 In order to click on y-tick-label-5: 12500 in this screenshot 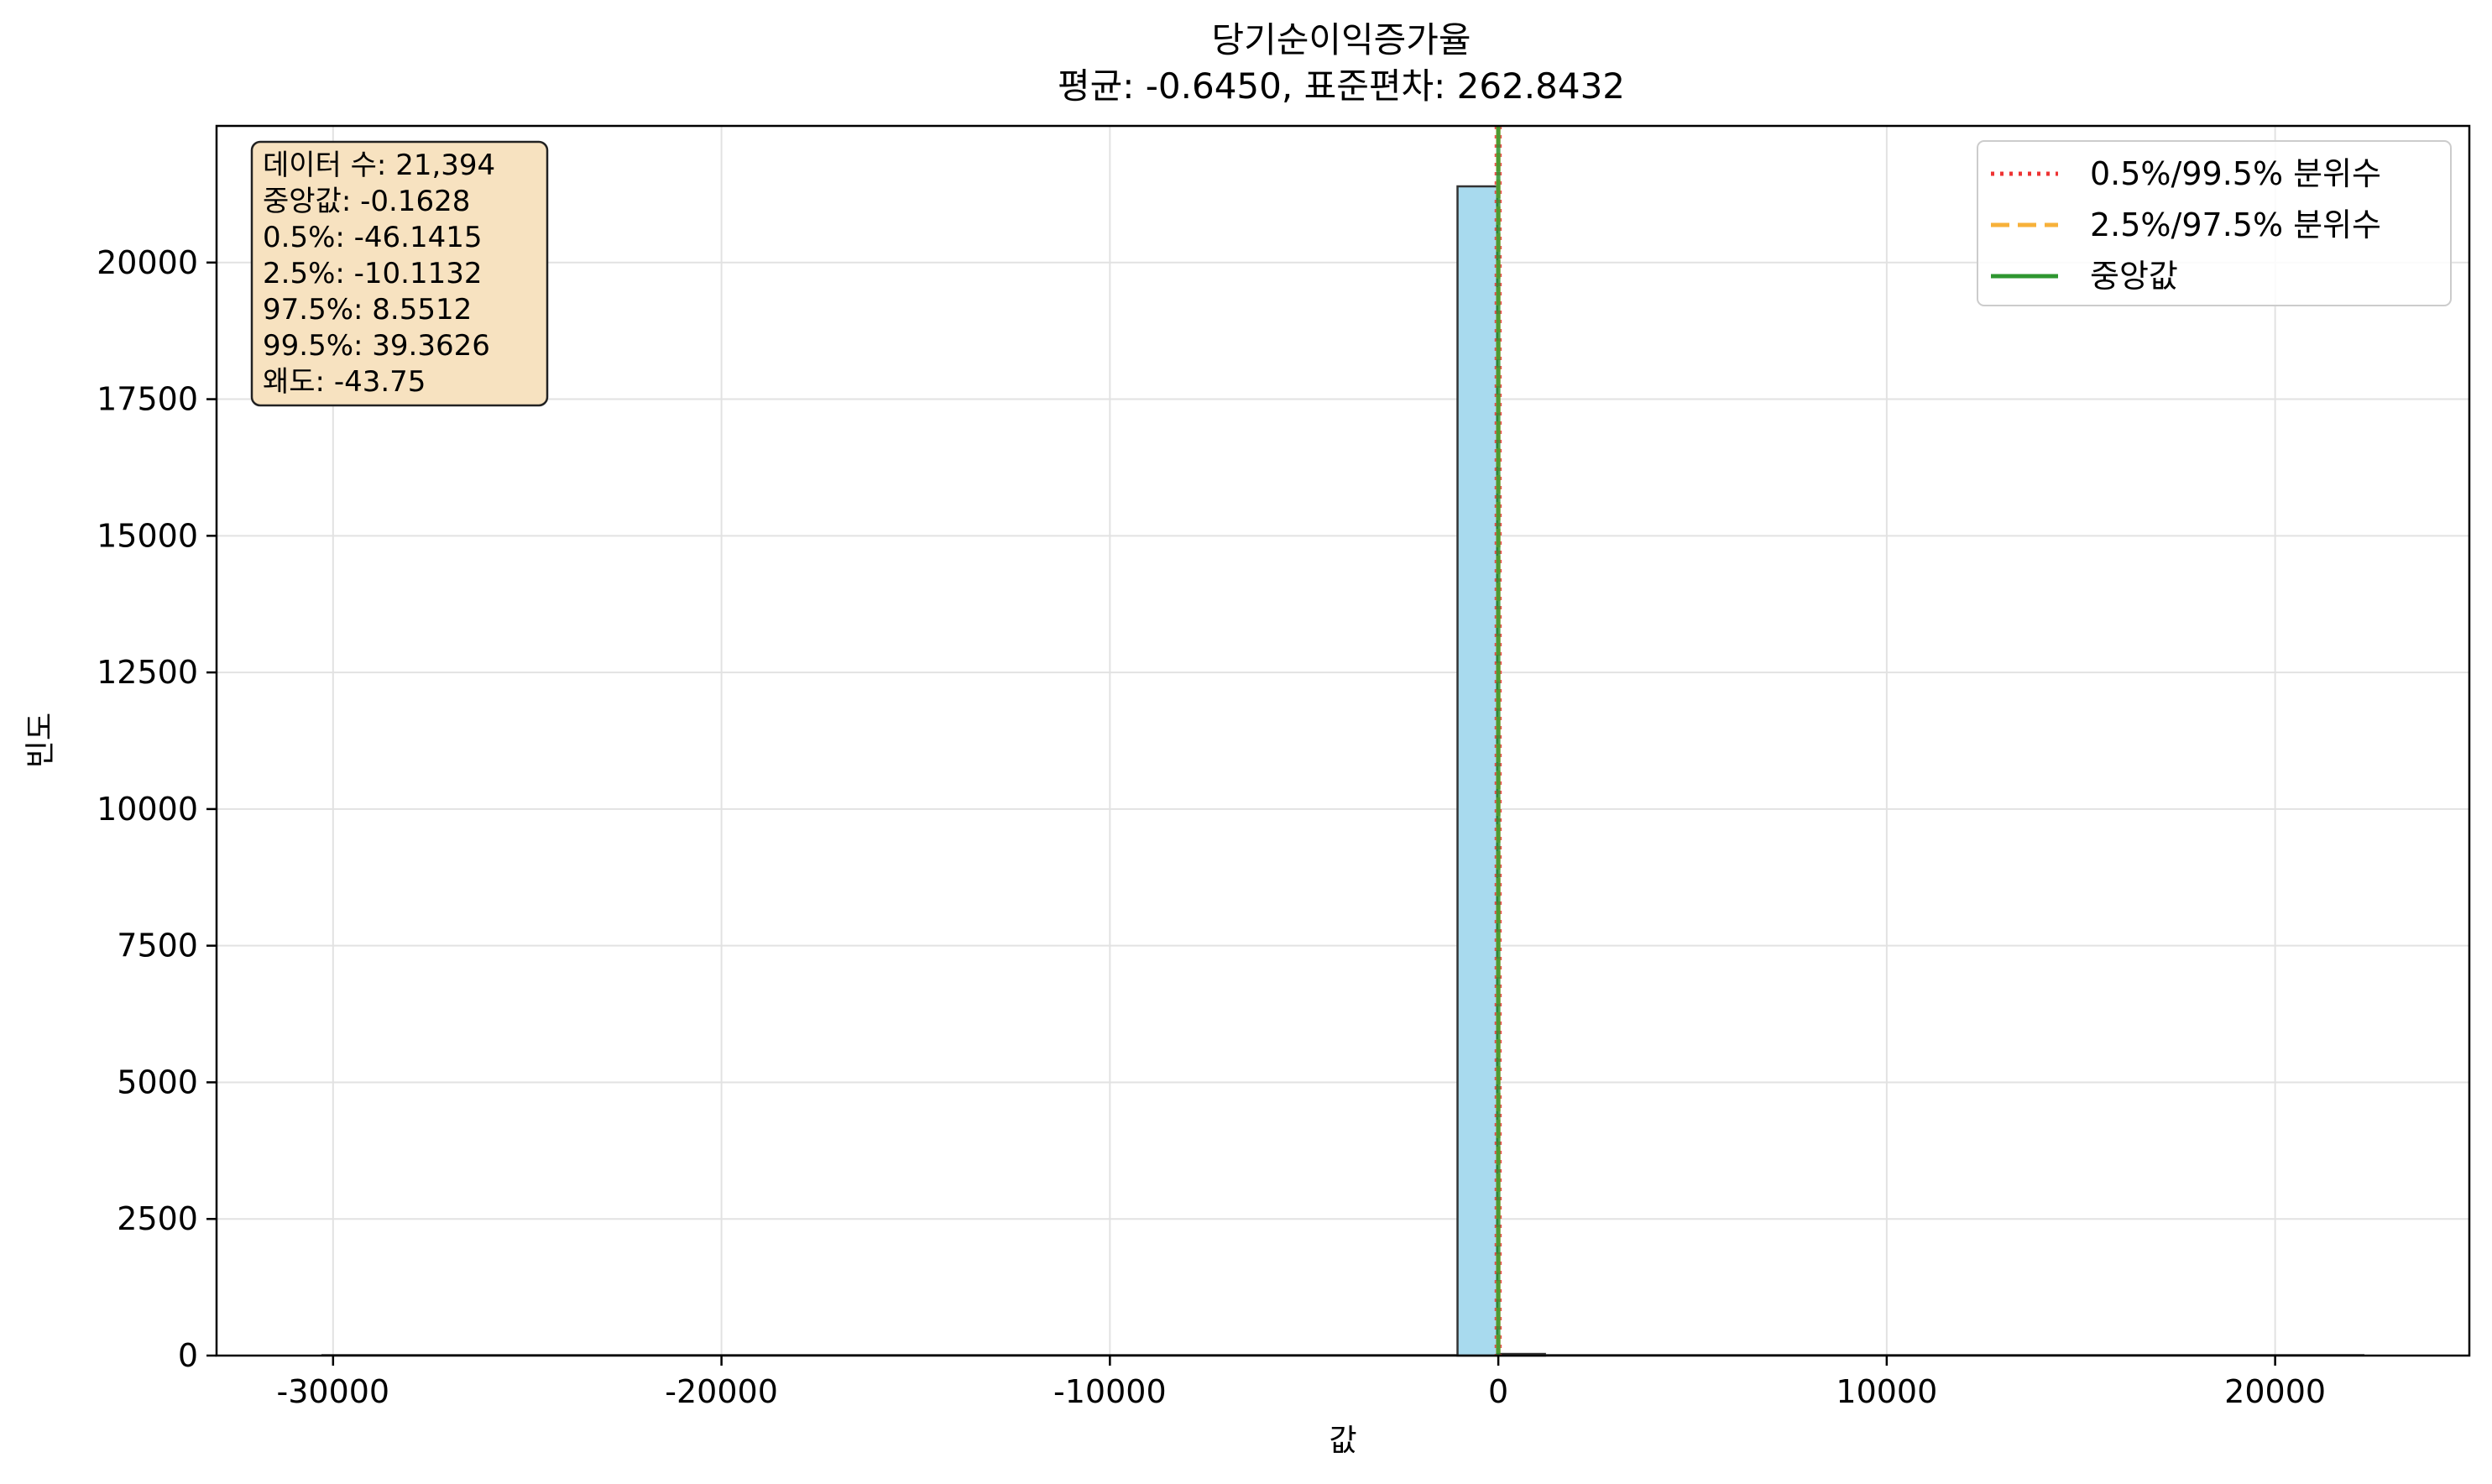, I will do `click(147, 672)`.